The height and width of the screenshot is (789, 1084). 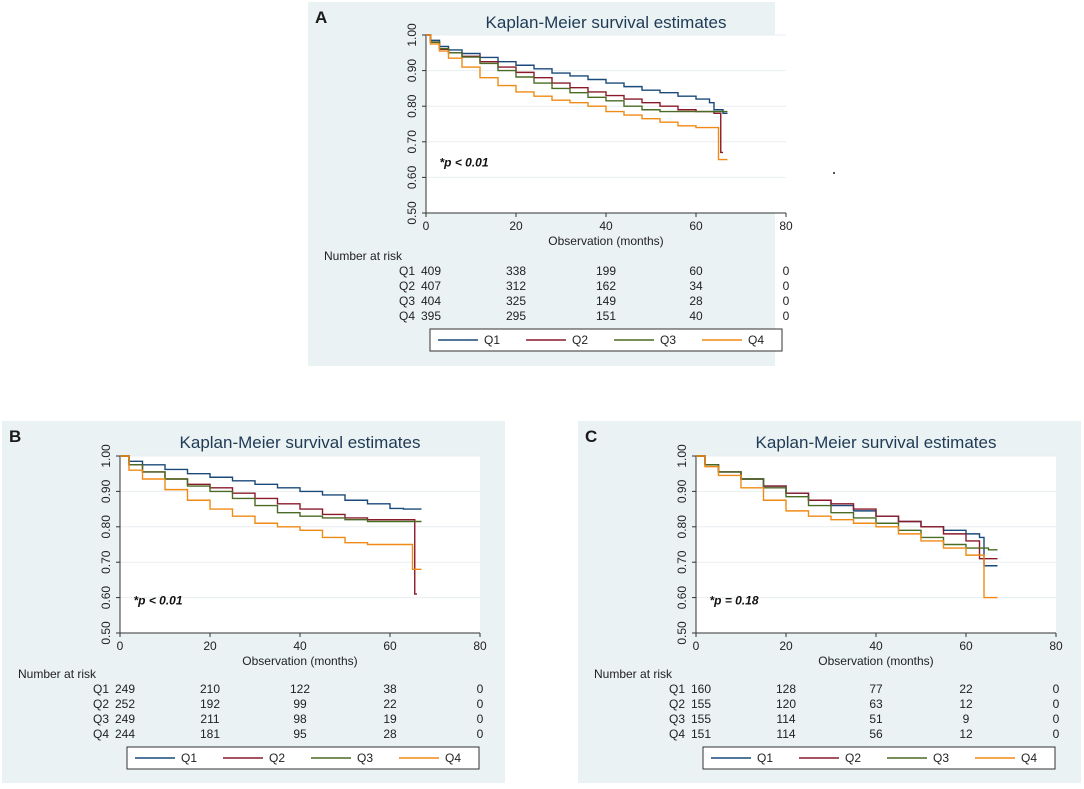 What do you see at coordinates (682, 456) in the screenshot?
I see `y-tick-label: 1.00` at bounding box center [682, 456].